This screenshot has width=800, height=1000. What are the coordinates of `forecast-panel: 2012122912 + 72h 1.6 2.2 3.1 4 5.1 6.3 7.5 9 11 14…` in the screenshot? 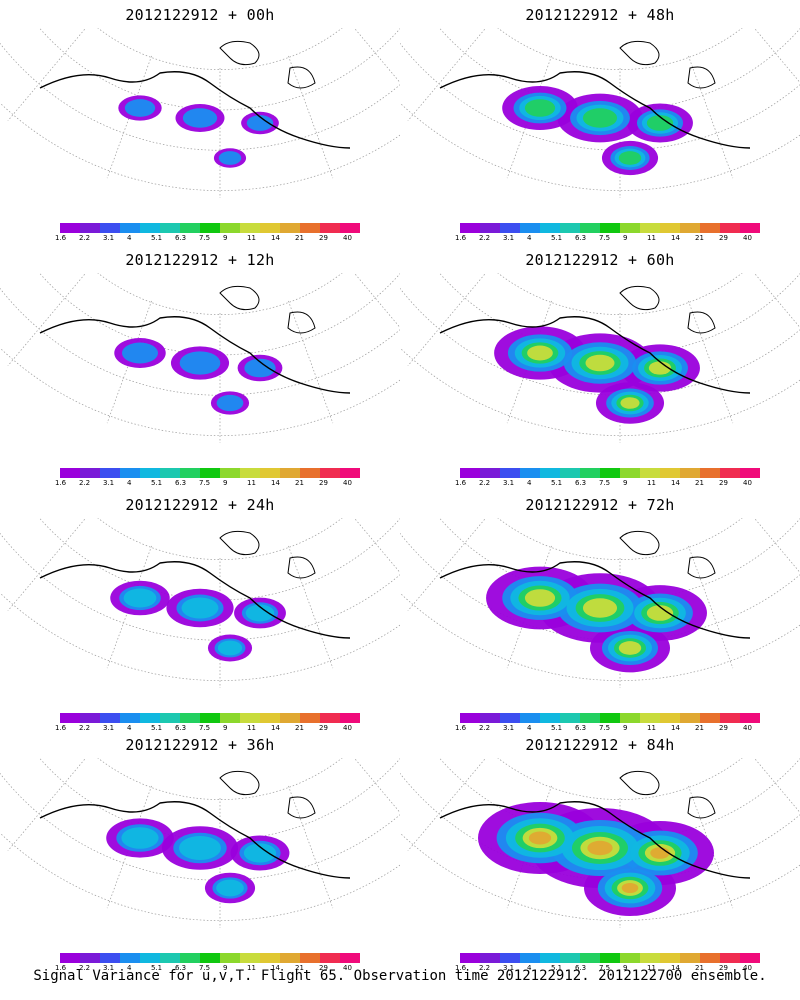 It's located at (600, 612).